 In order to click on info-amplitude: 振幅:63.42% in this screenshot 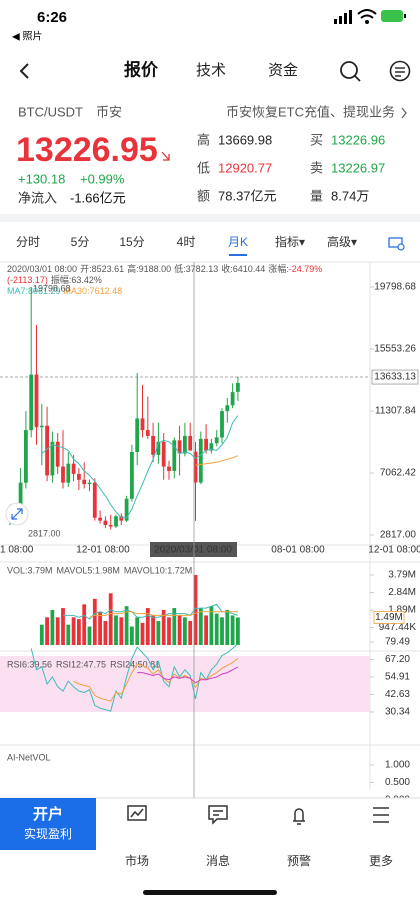, I will do `click(76, 279)`.